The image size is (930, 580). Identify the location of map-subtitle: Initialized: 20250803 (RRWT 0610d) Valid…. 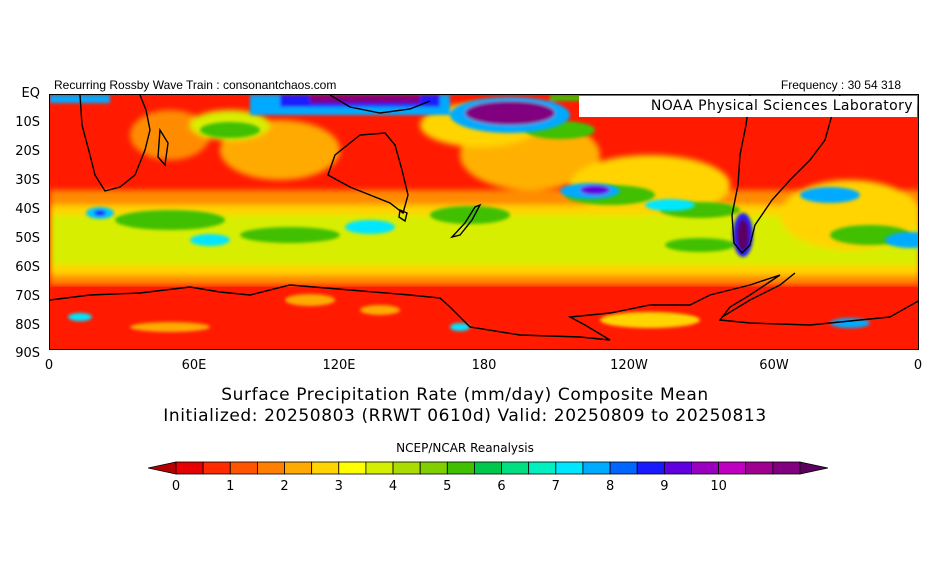
(465, 416).